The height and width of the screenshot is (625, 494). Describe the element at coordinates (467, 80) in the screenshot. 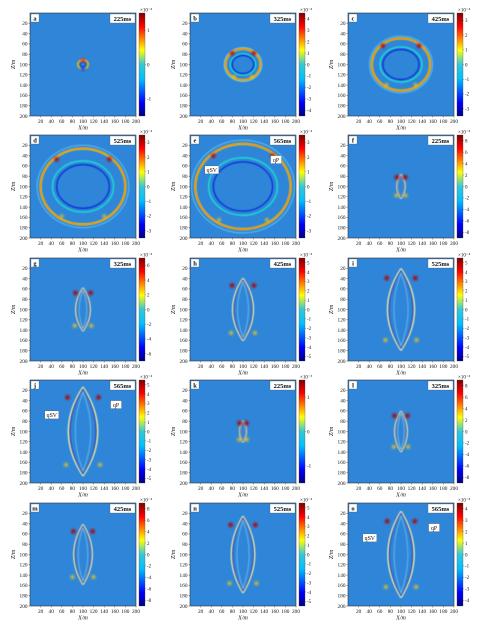

I see `colorbar-tick-label: -1` at that location.